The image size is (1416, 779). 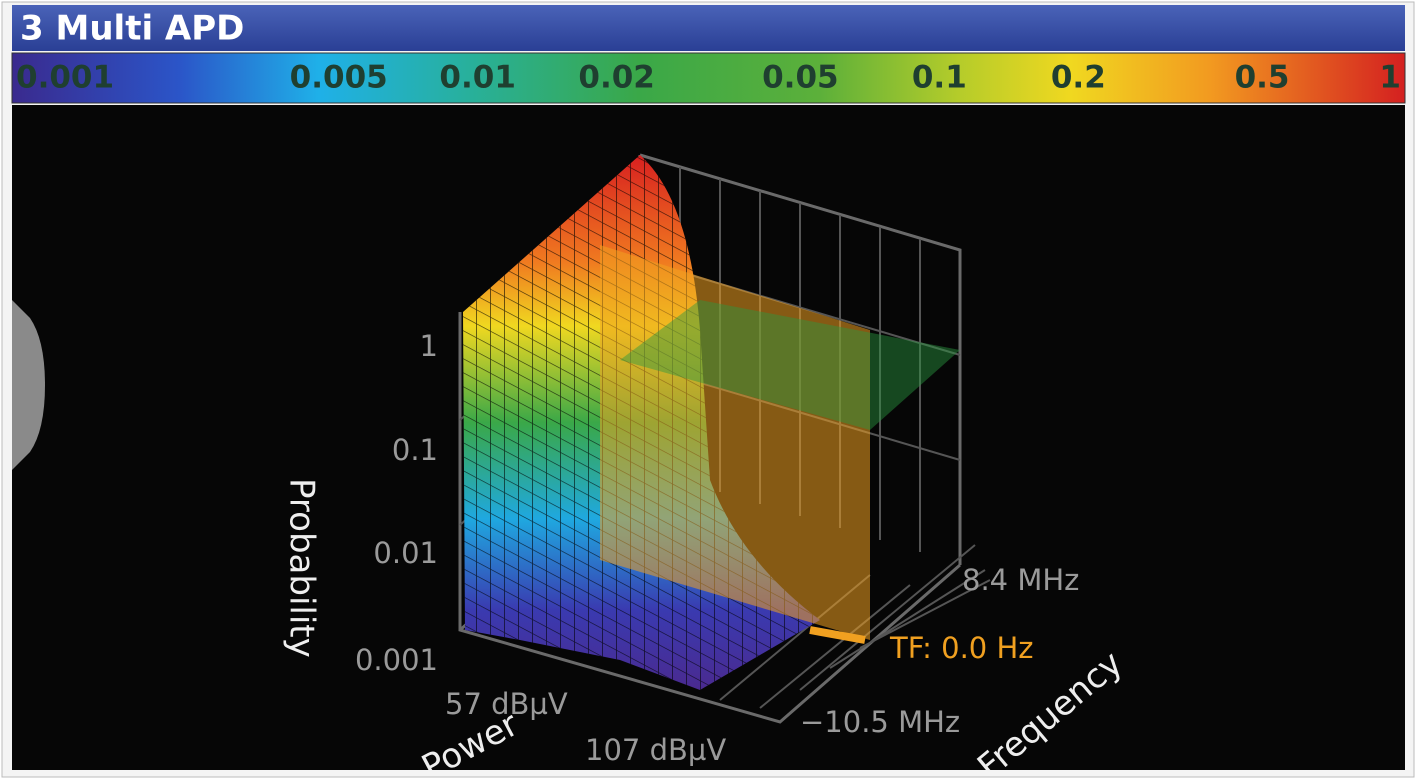 What do you see at coordinates (65, 78) in the screenshot?
I see `colorbar-tick-label: 0.001` at bounding box center [65, 78].